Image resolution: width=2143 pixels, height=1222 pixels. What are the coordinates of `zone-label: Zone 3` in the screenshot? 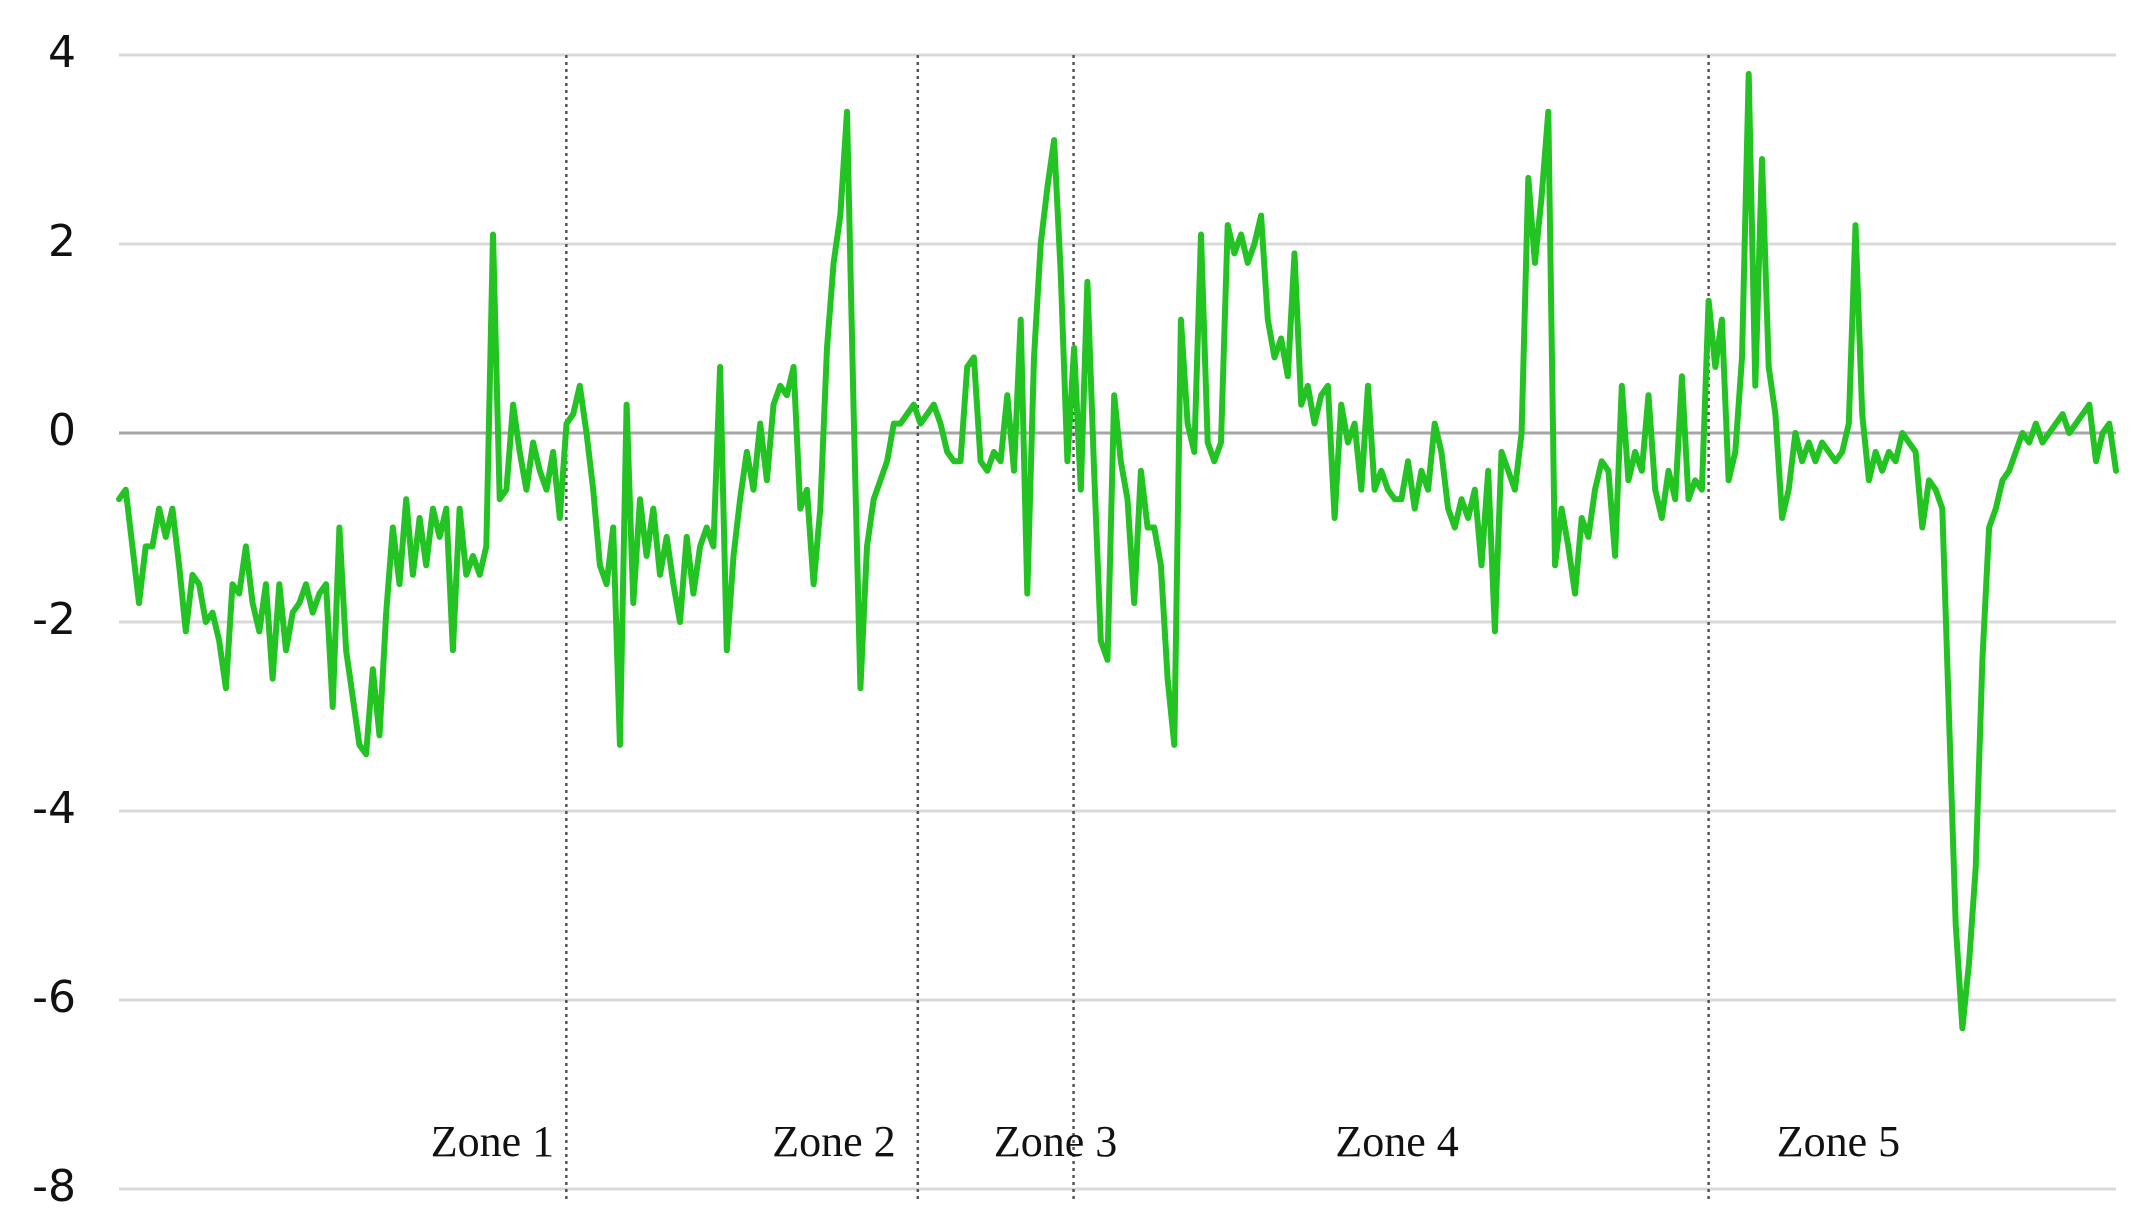 It's located at (1055, 1141).